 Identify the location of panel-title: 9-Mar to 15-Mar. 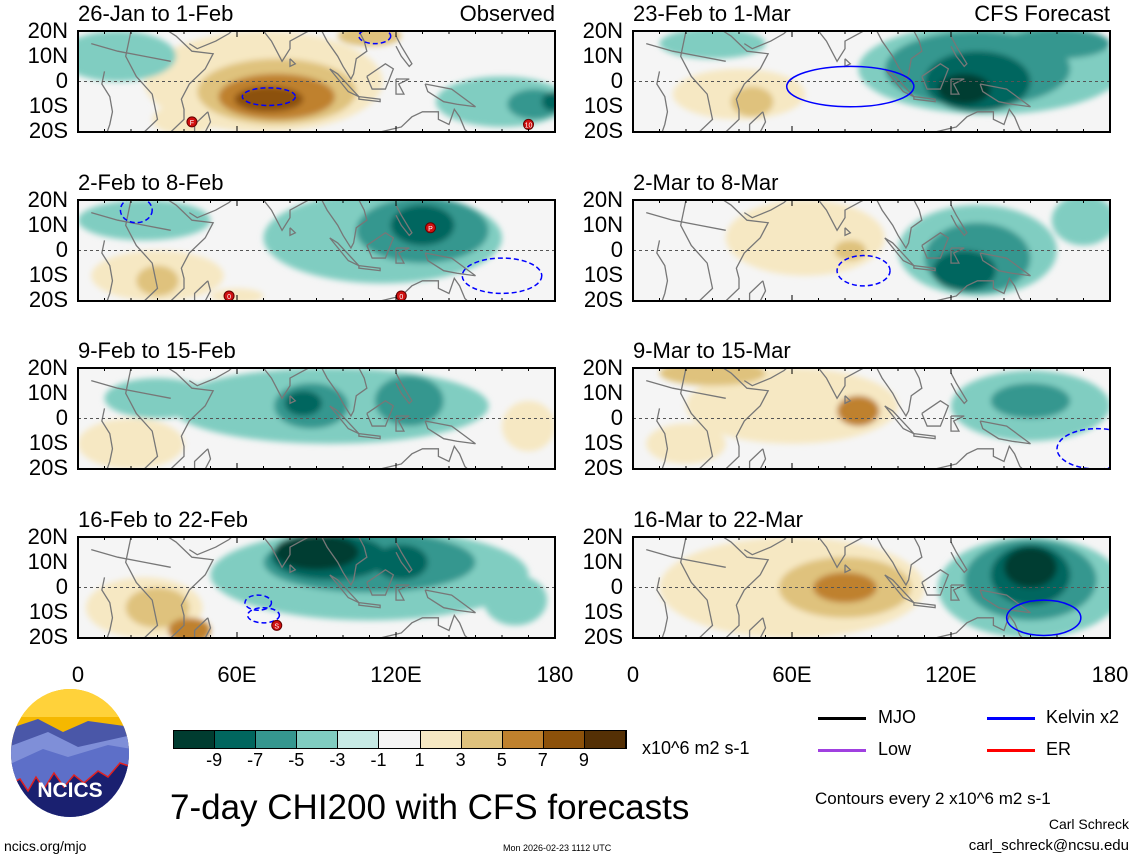
(712, 350).